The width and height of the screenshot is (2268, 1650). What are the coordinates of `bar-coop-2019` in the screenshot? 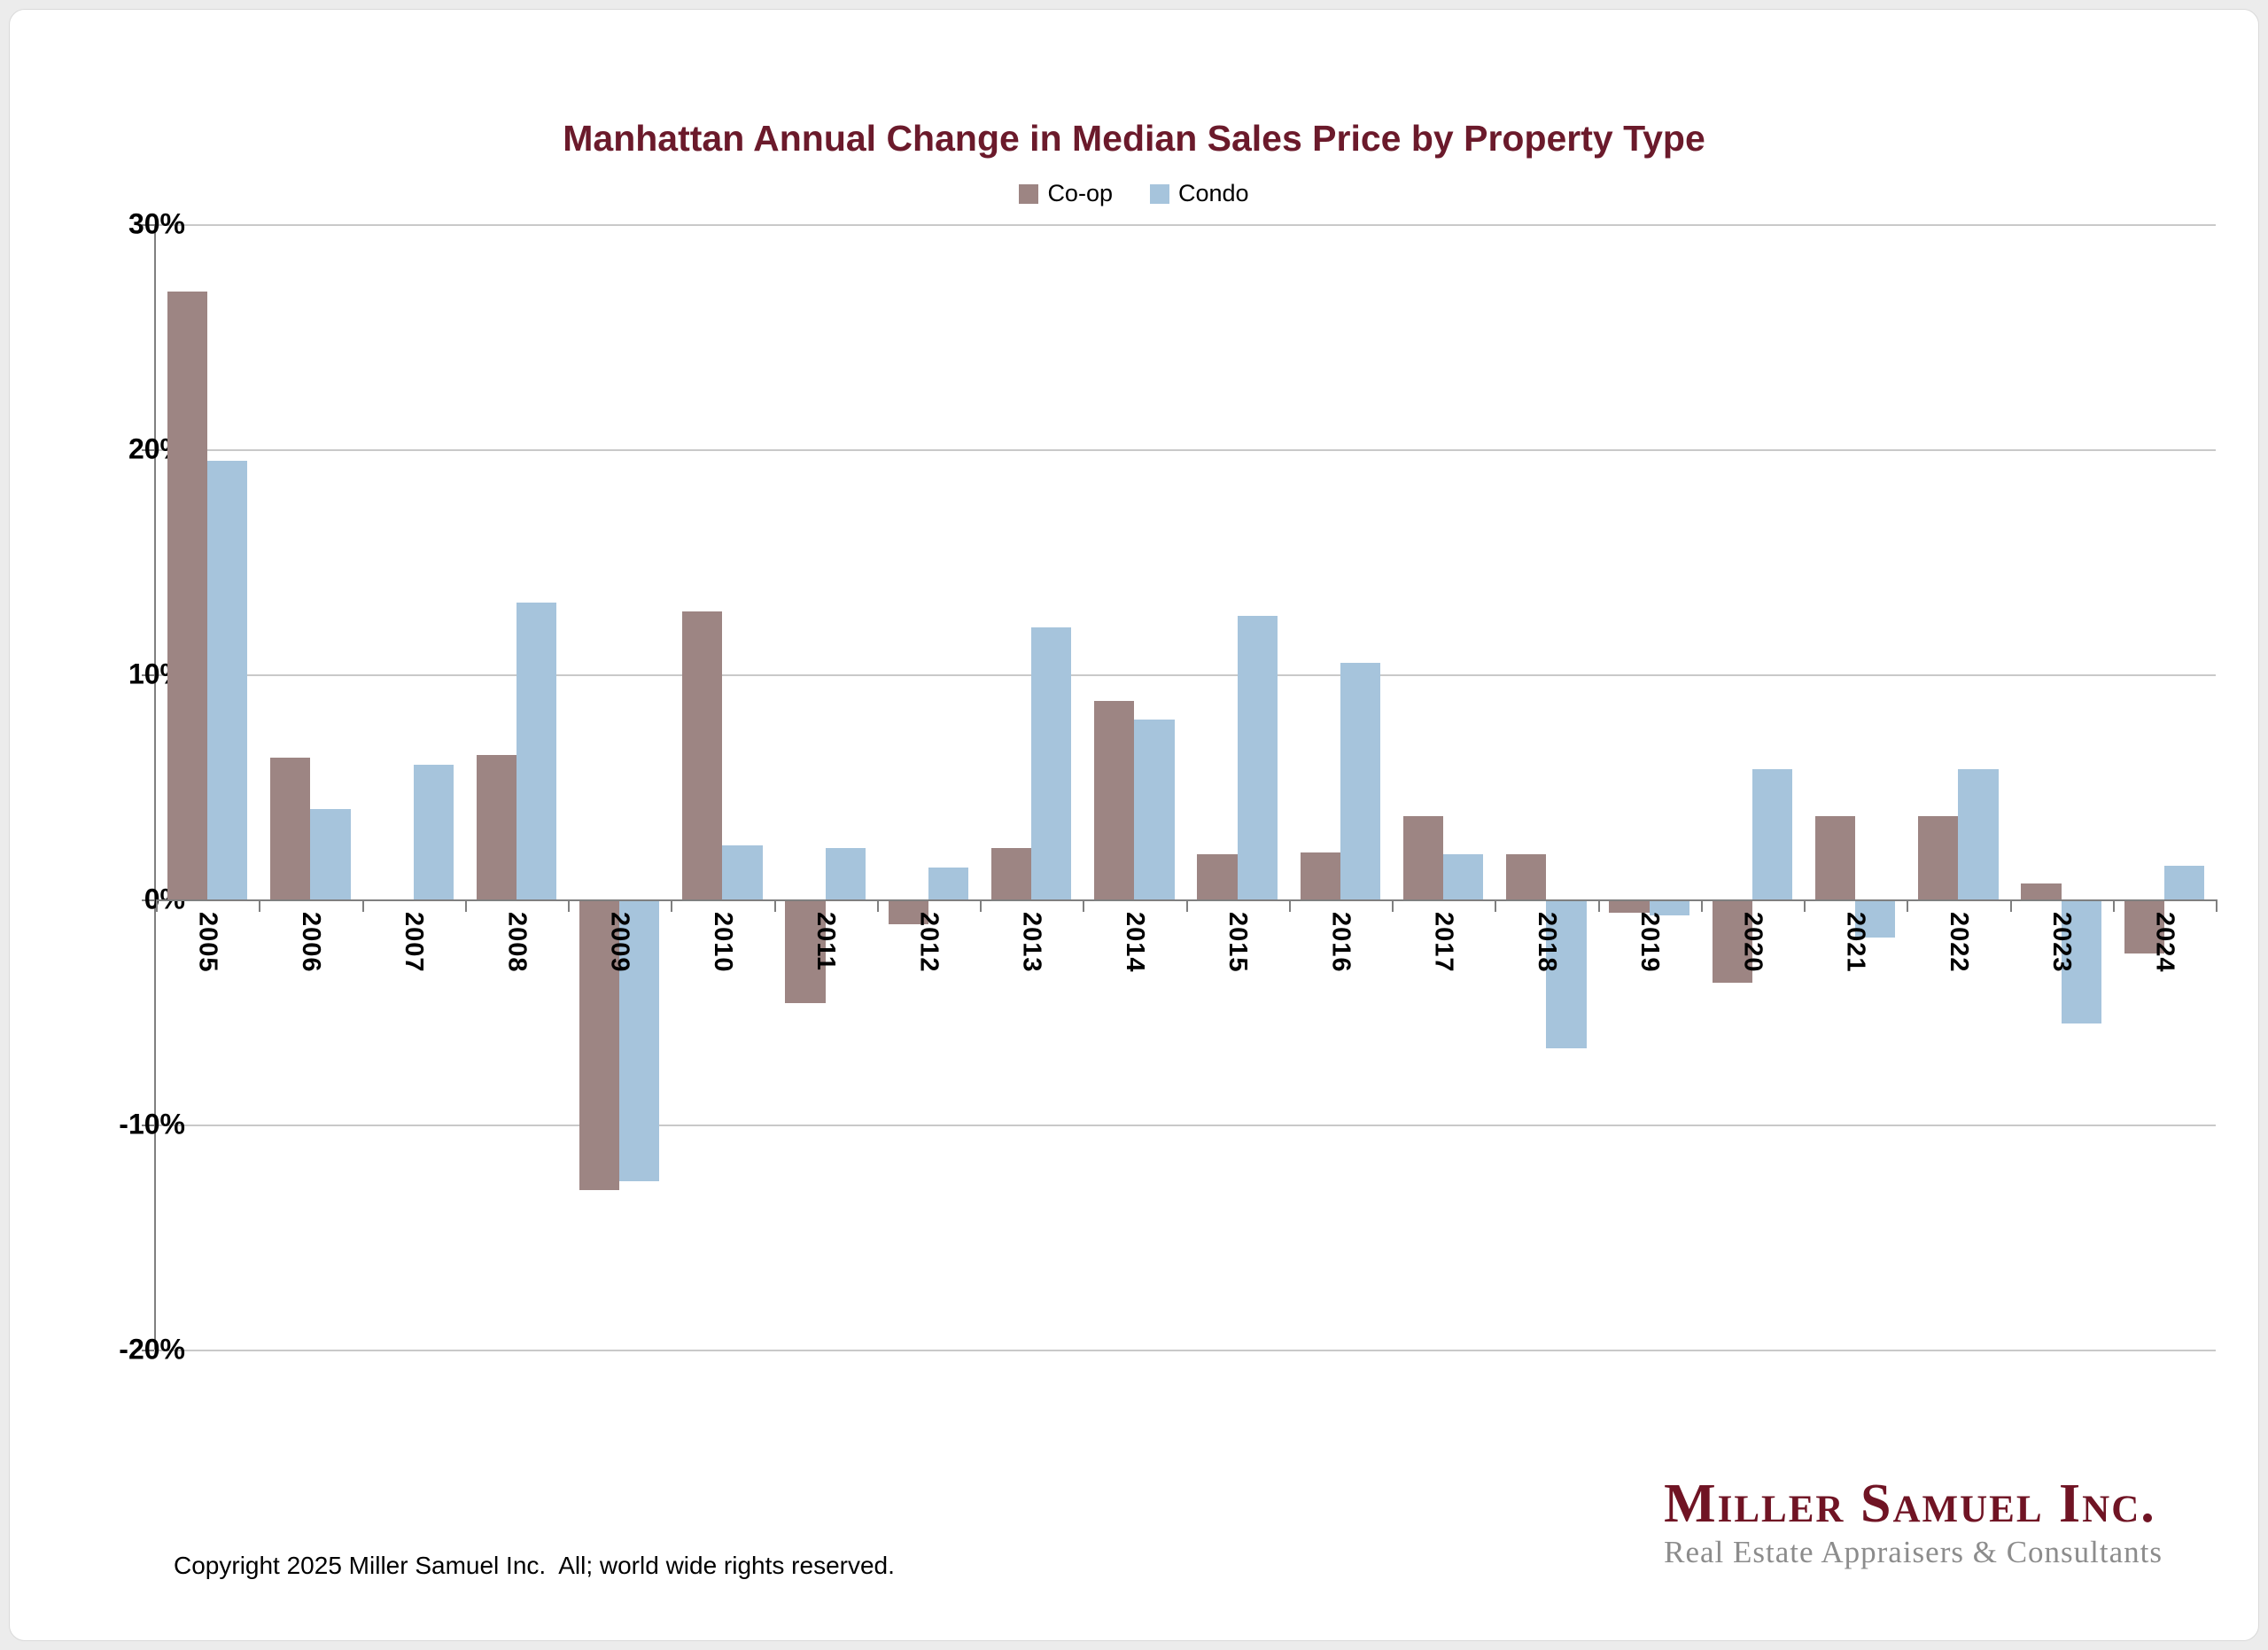 It's located at (1629, 906).